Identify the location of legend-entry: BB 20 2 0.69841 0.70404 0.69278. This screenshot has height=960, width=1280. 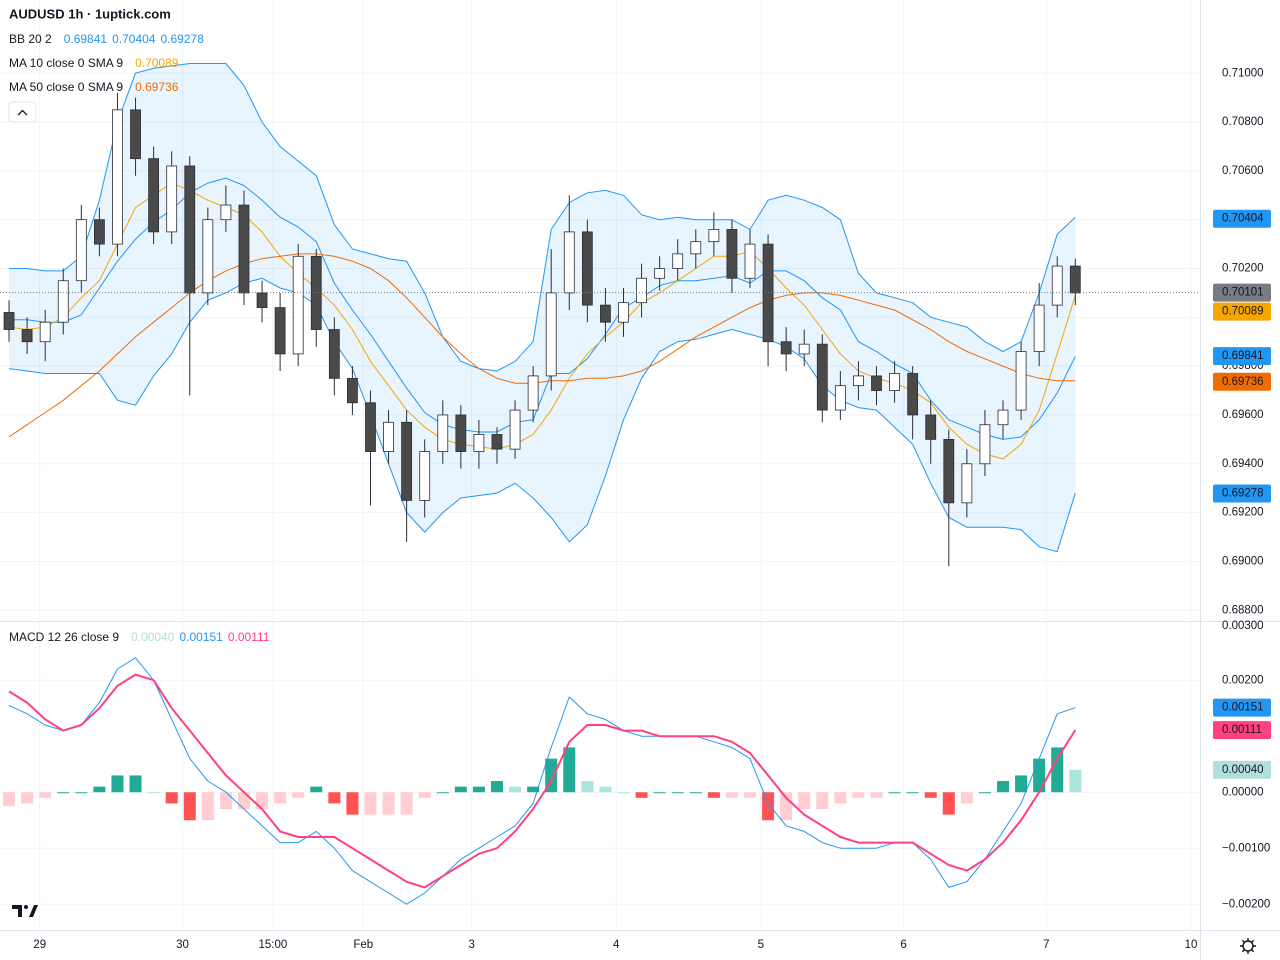
(106, 39).